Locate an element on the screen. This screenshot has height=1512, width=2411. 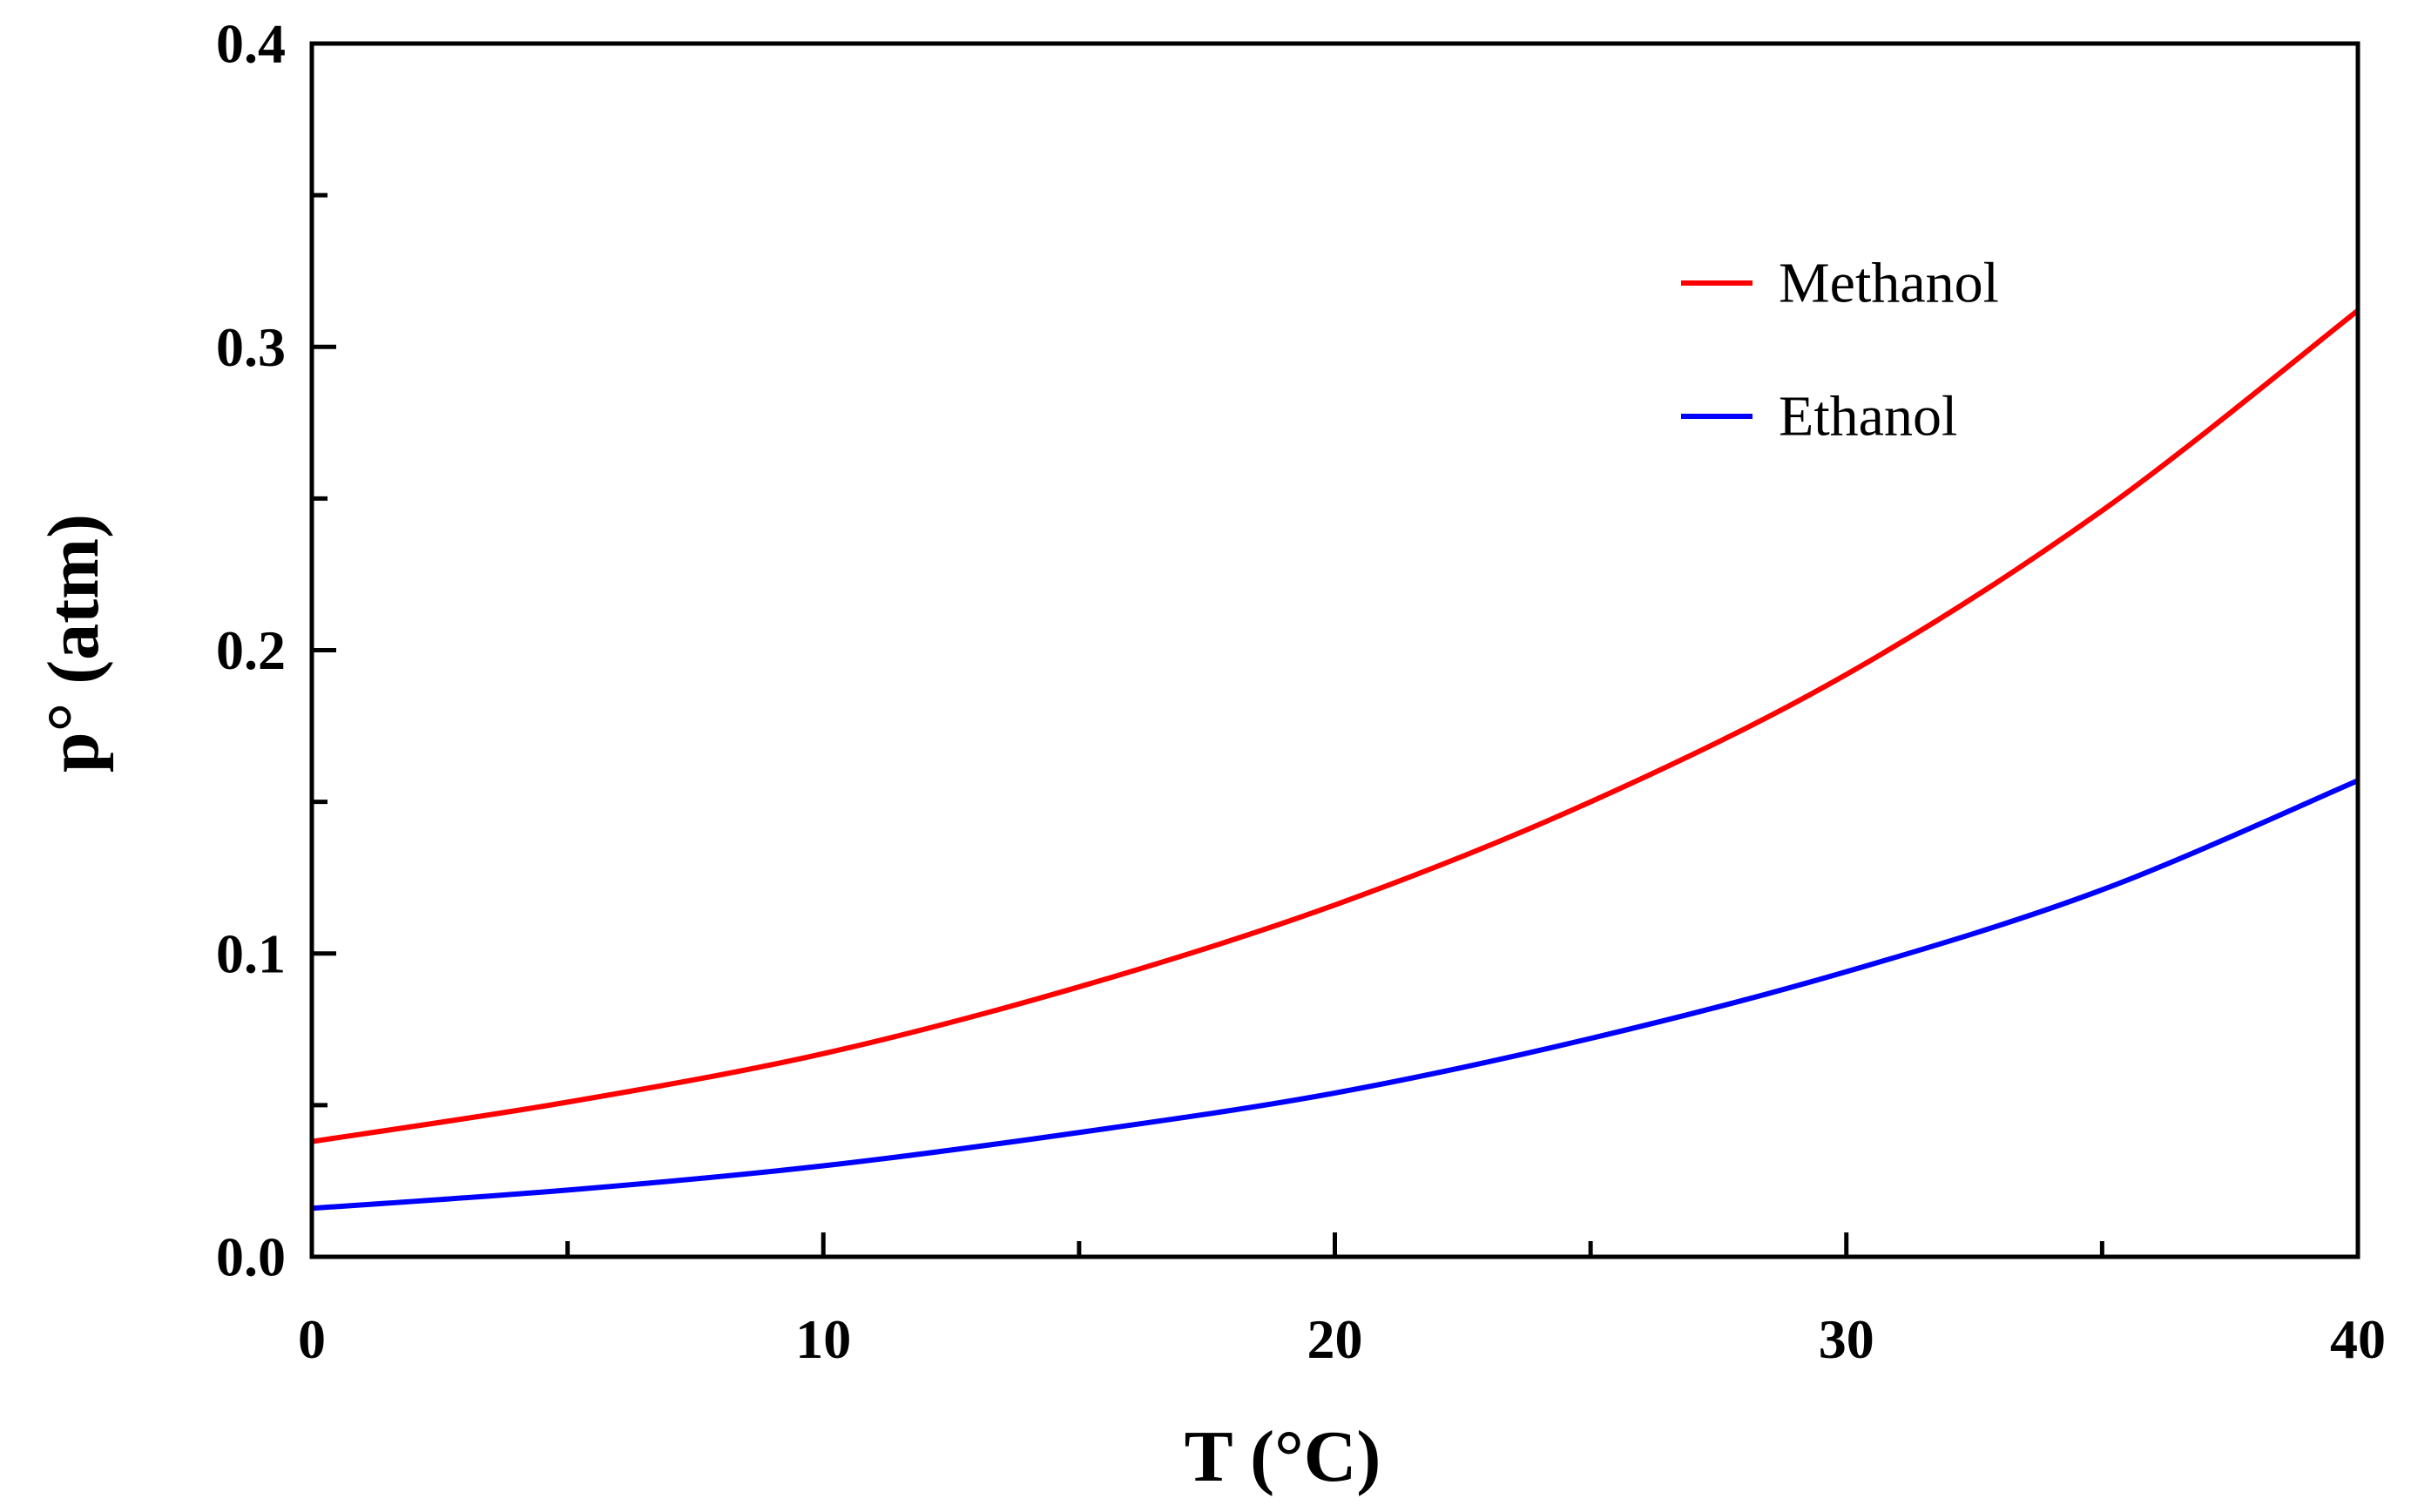
x-tick-label: 10 is located at coordinates (823, 1339).